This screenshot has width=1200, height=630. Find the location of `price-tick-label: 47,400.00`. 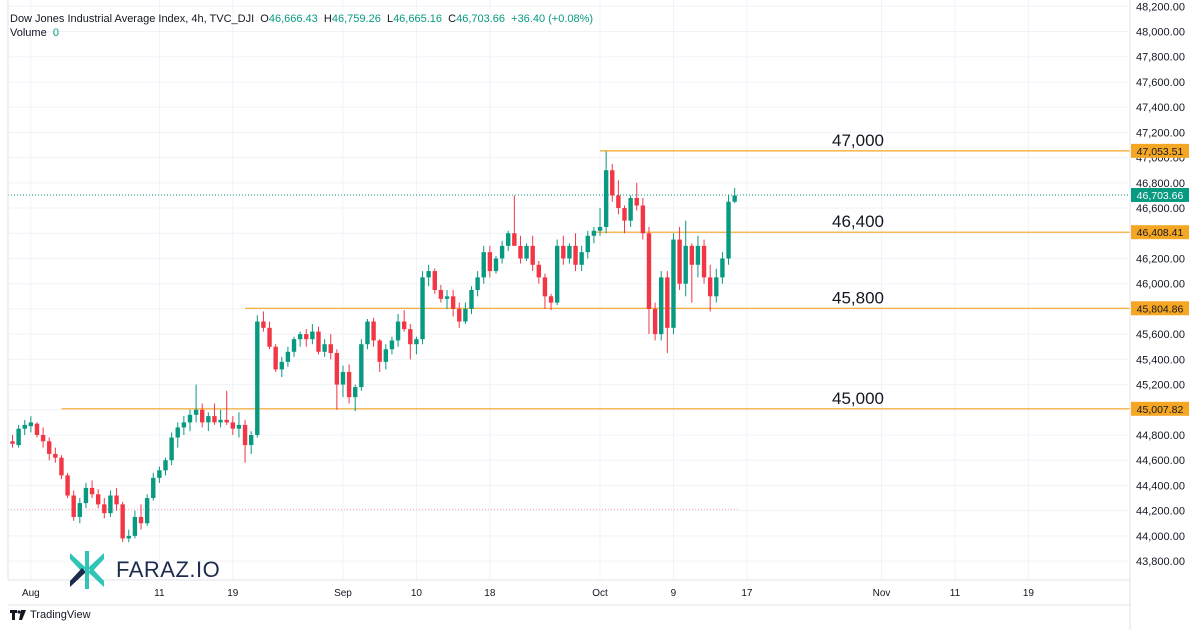

price-tick-label: 47,400.00 is located at coordinates (1160, 108).